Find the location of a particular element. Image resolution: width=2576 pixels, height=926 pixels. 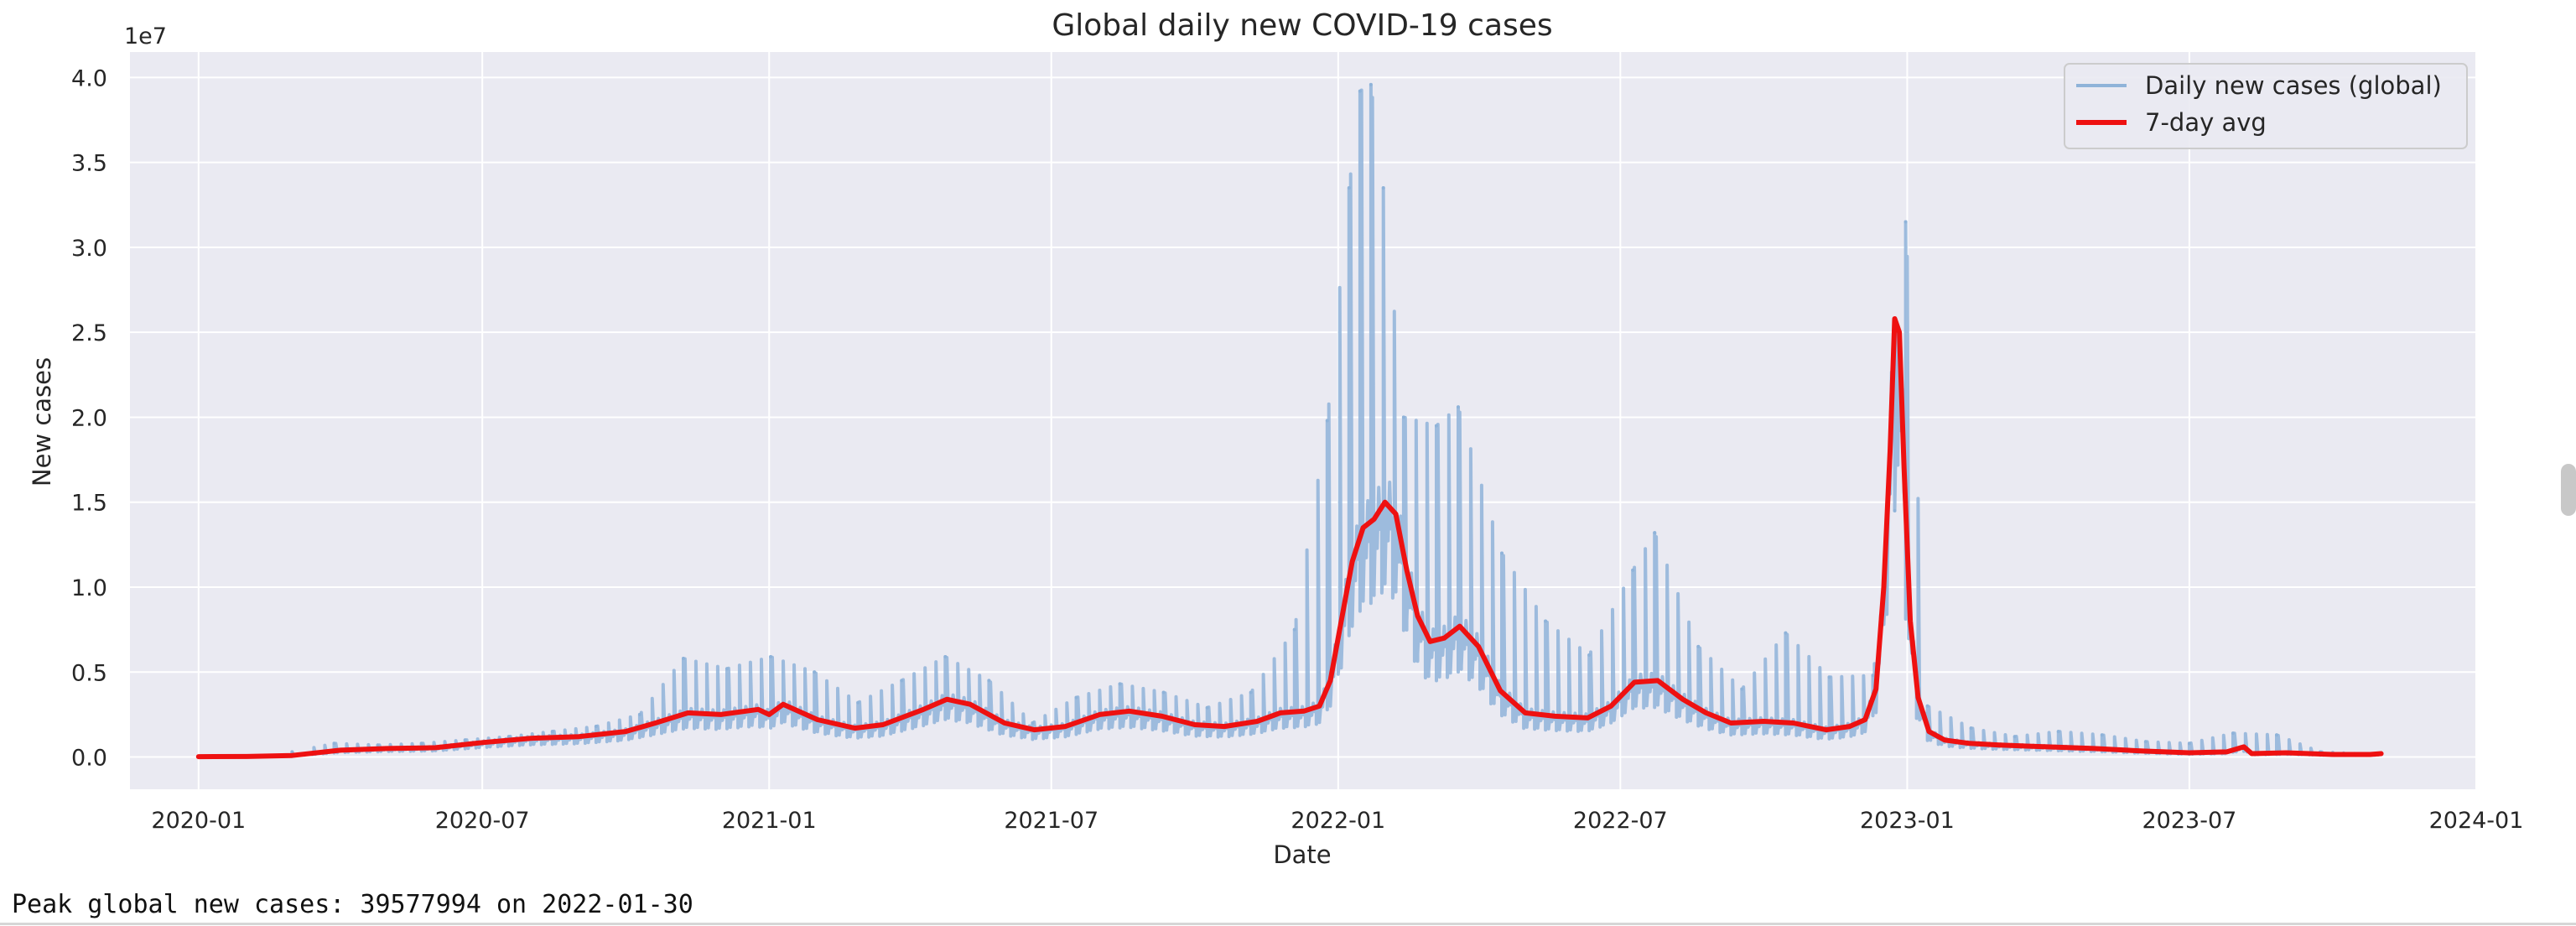

x-tick-label: 2023-07 is located at coordinates (2189, 821).